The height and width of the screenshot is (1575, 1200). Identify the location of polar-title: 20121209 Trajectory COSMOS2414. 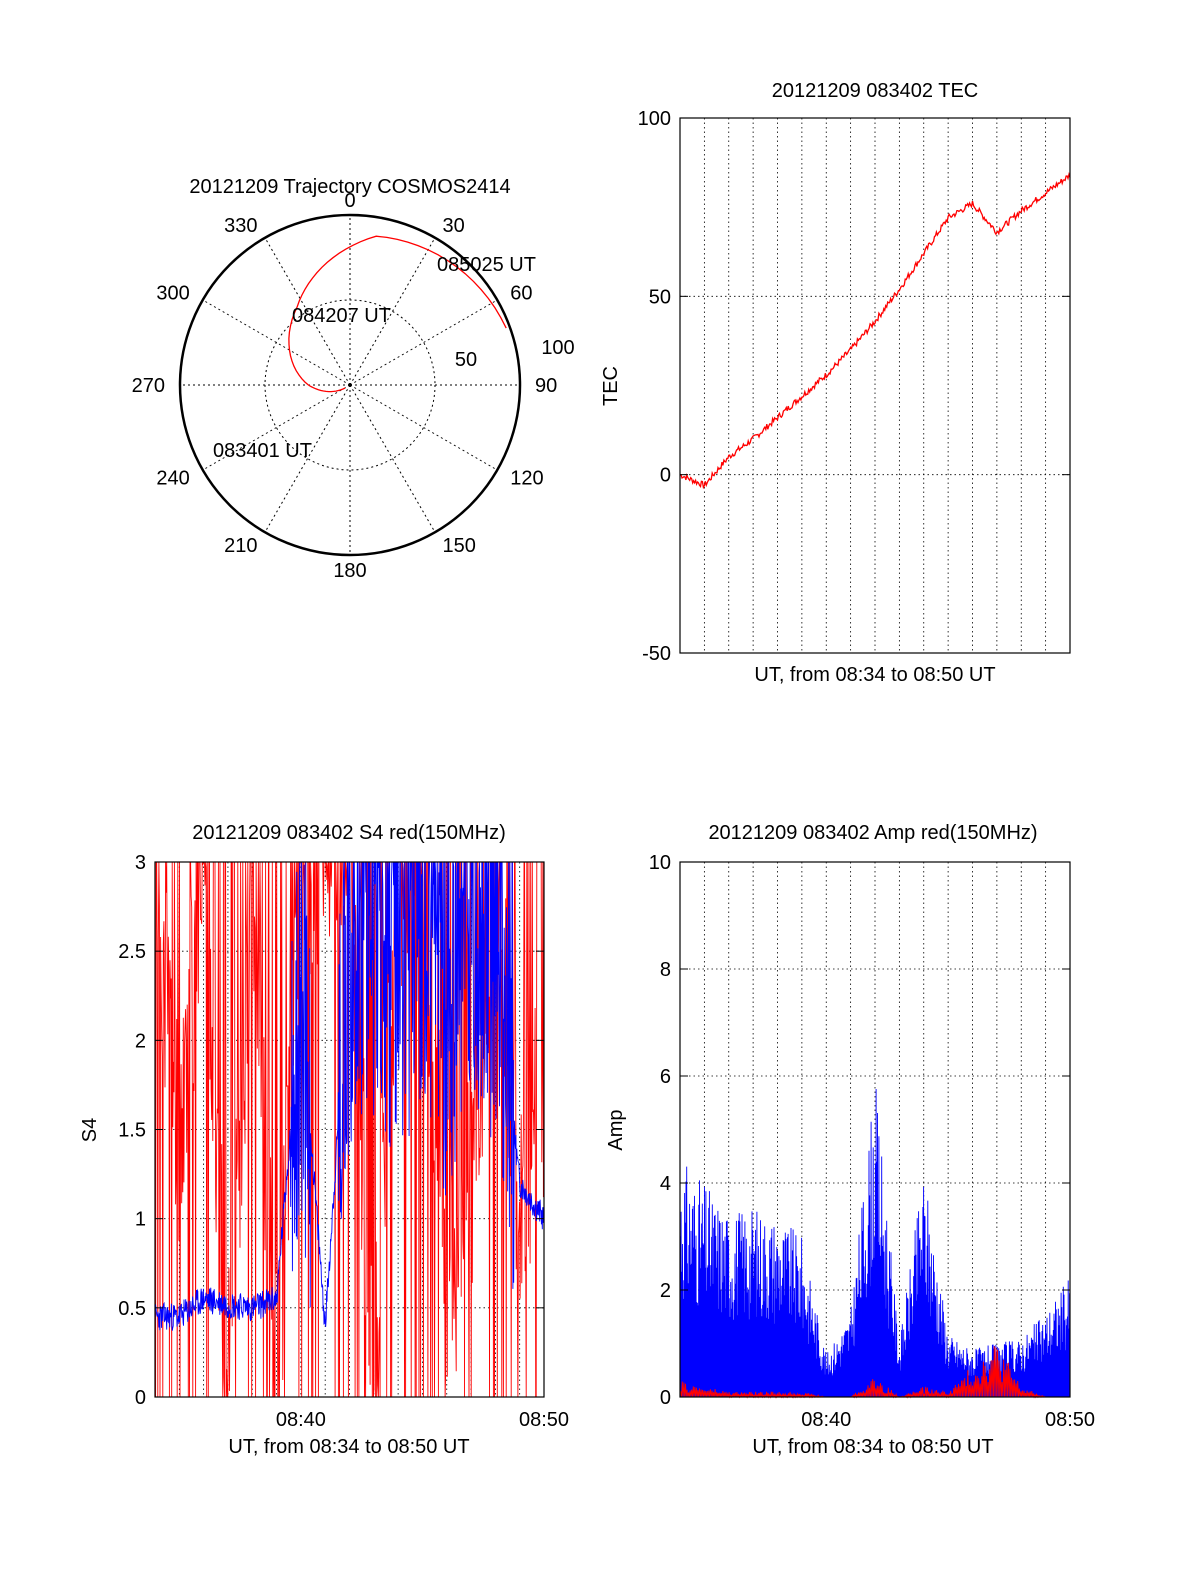
(349, 187).